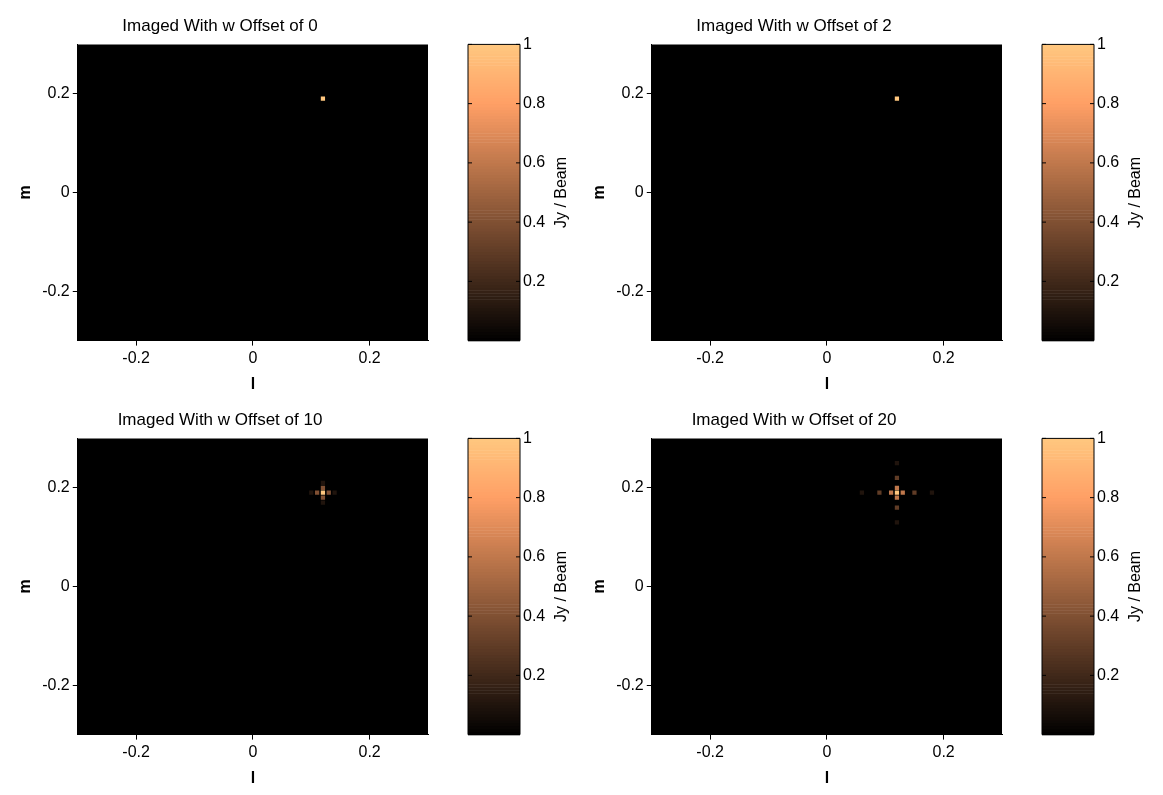 The height and width of the screenshot is (795, 1163). What do you see at coordinates (794, 25) in the screenshot?
I see `chart-title: Imaged With w Offset of 2` at bounding box center [794, 25].